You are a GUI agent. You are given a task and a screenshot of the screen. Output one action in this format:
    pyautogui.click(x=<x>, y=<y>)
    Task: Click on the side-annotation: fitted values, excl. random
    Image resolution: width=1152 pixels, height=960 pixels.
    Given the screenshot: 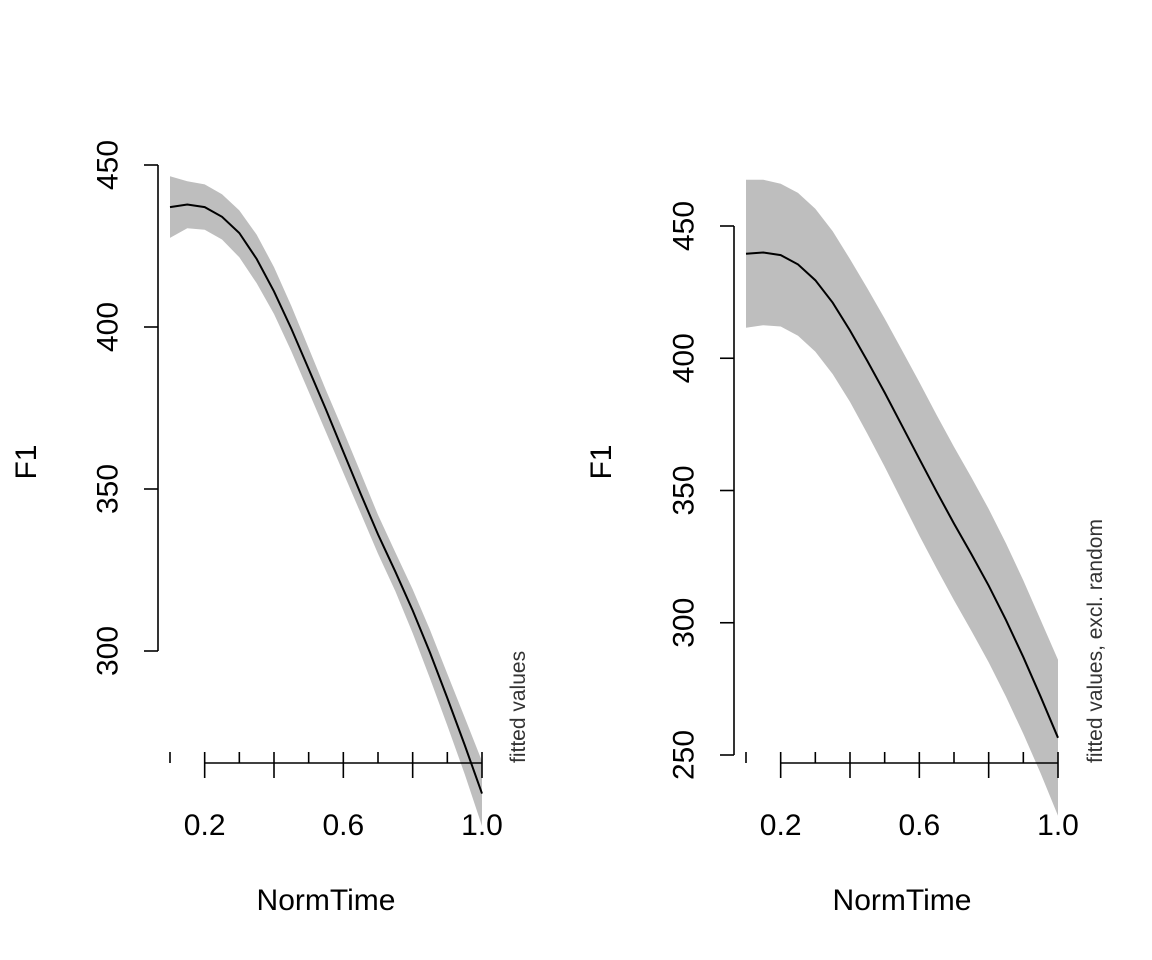 What is the action you would take?
    pyautogui.click(x=1095, y=641)
    